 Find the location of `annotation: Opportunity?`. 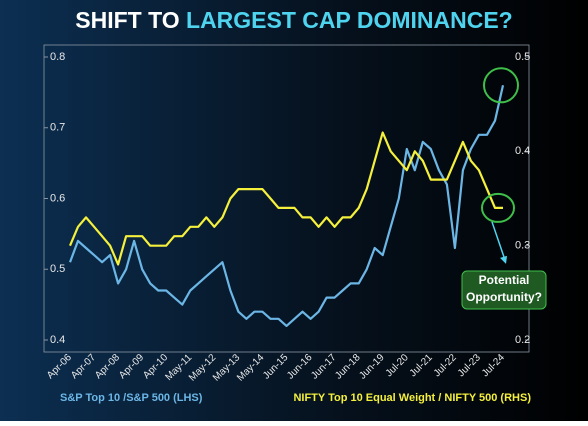

annotation: Opportunity? is located at coordinates (504, 297).